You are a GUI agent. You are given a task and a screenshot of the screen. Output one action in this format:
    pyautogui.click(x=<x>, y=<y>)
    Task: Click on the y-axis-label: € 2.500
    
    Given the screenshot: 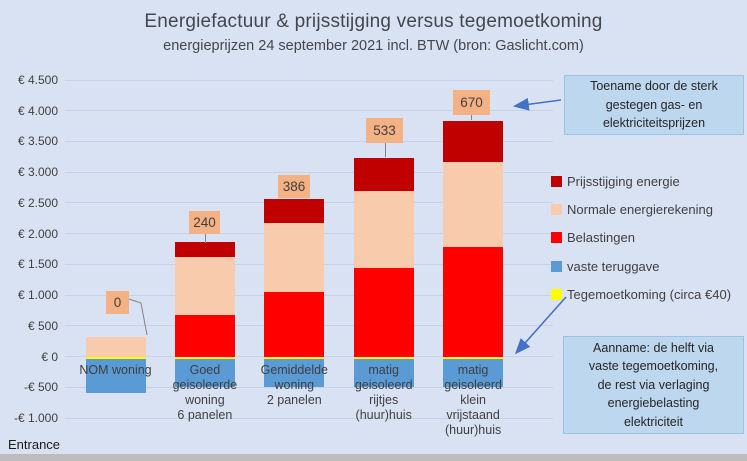 What is the action you would take?
    pyautogui.click(x=37, y=202)
    